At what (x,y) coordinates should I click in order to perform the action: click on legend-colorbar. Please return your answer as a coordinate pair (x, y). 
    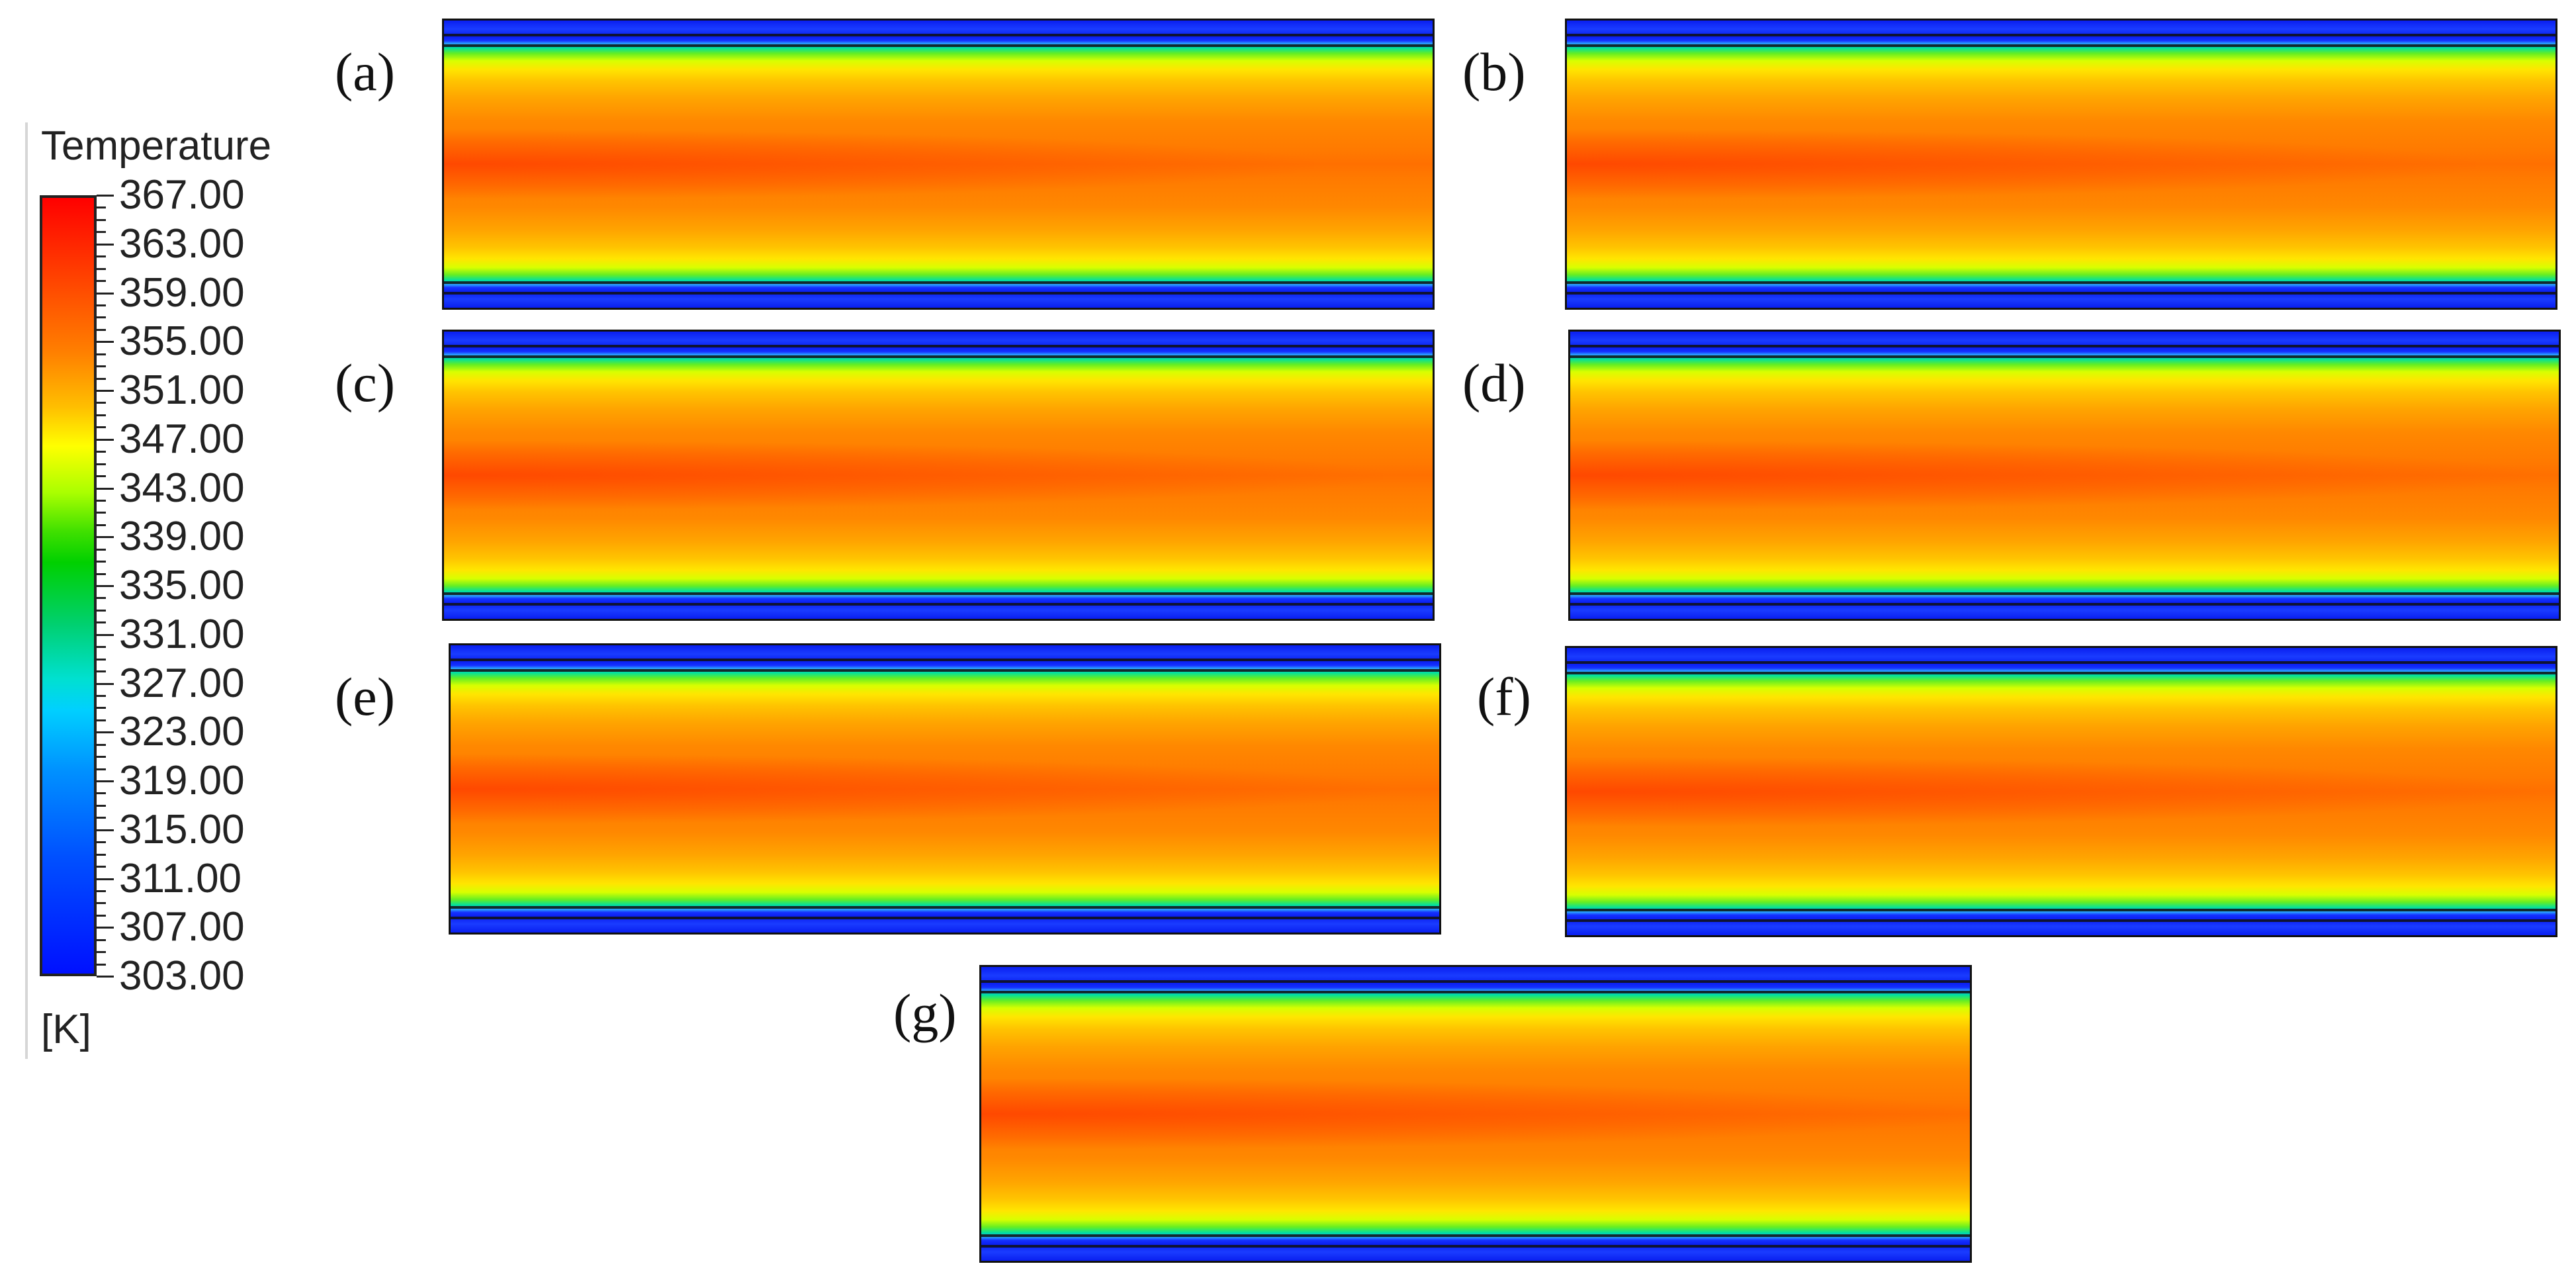
    Looking at the image, I should click on (68, 585).